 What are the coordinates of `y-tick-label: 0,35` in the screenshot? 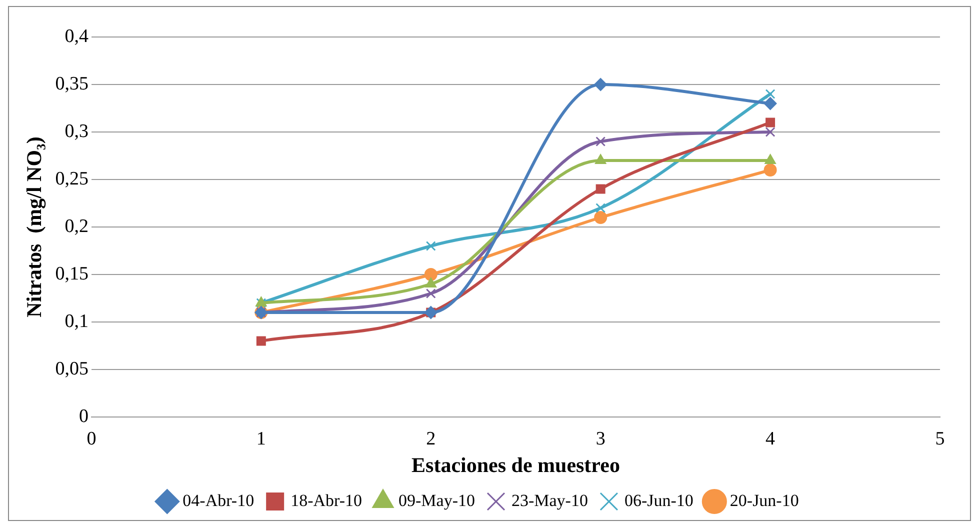 It's located at (71, 83).